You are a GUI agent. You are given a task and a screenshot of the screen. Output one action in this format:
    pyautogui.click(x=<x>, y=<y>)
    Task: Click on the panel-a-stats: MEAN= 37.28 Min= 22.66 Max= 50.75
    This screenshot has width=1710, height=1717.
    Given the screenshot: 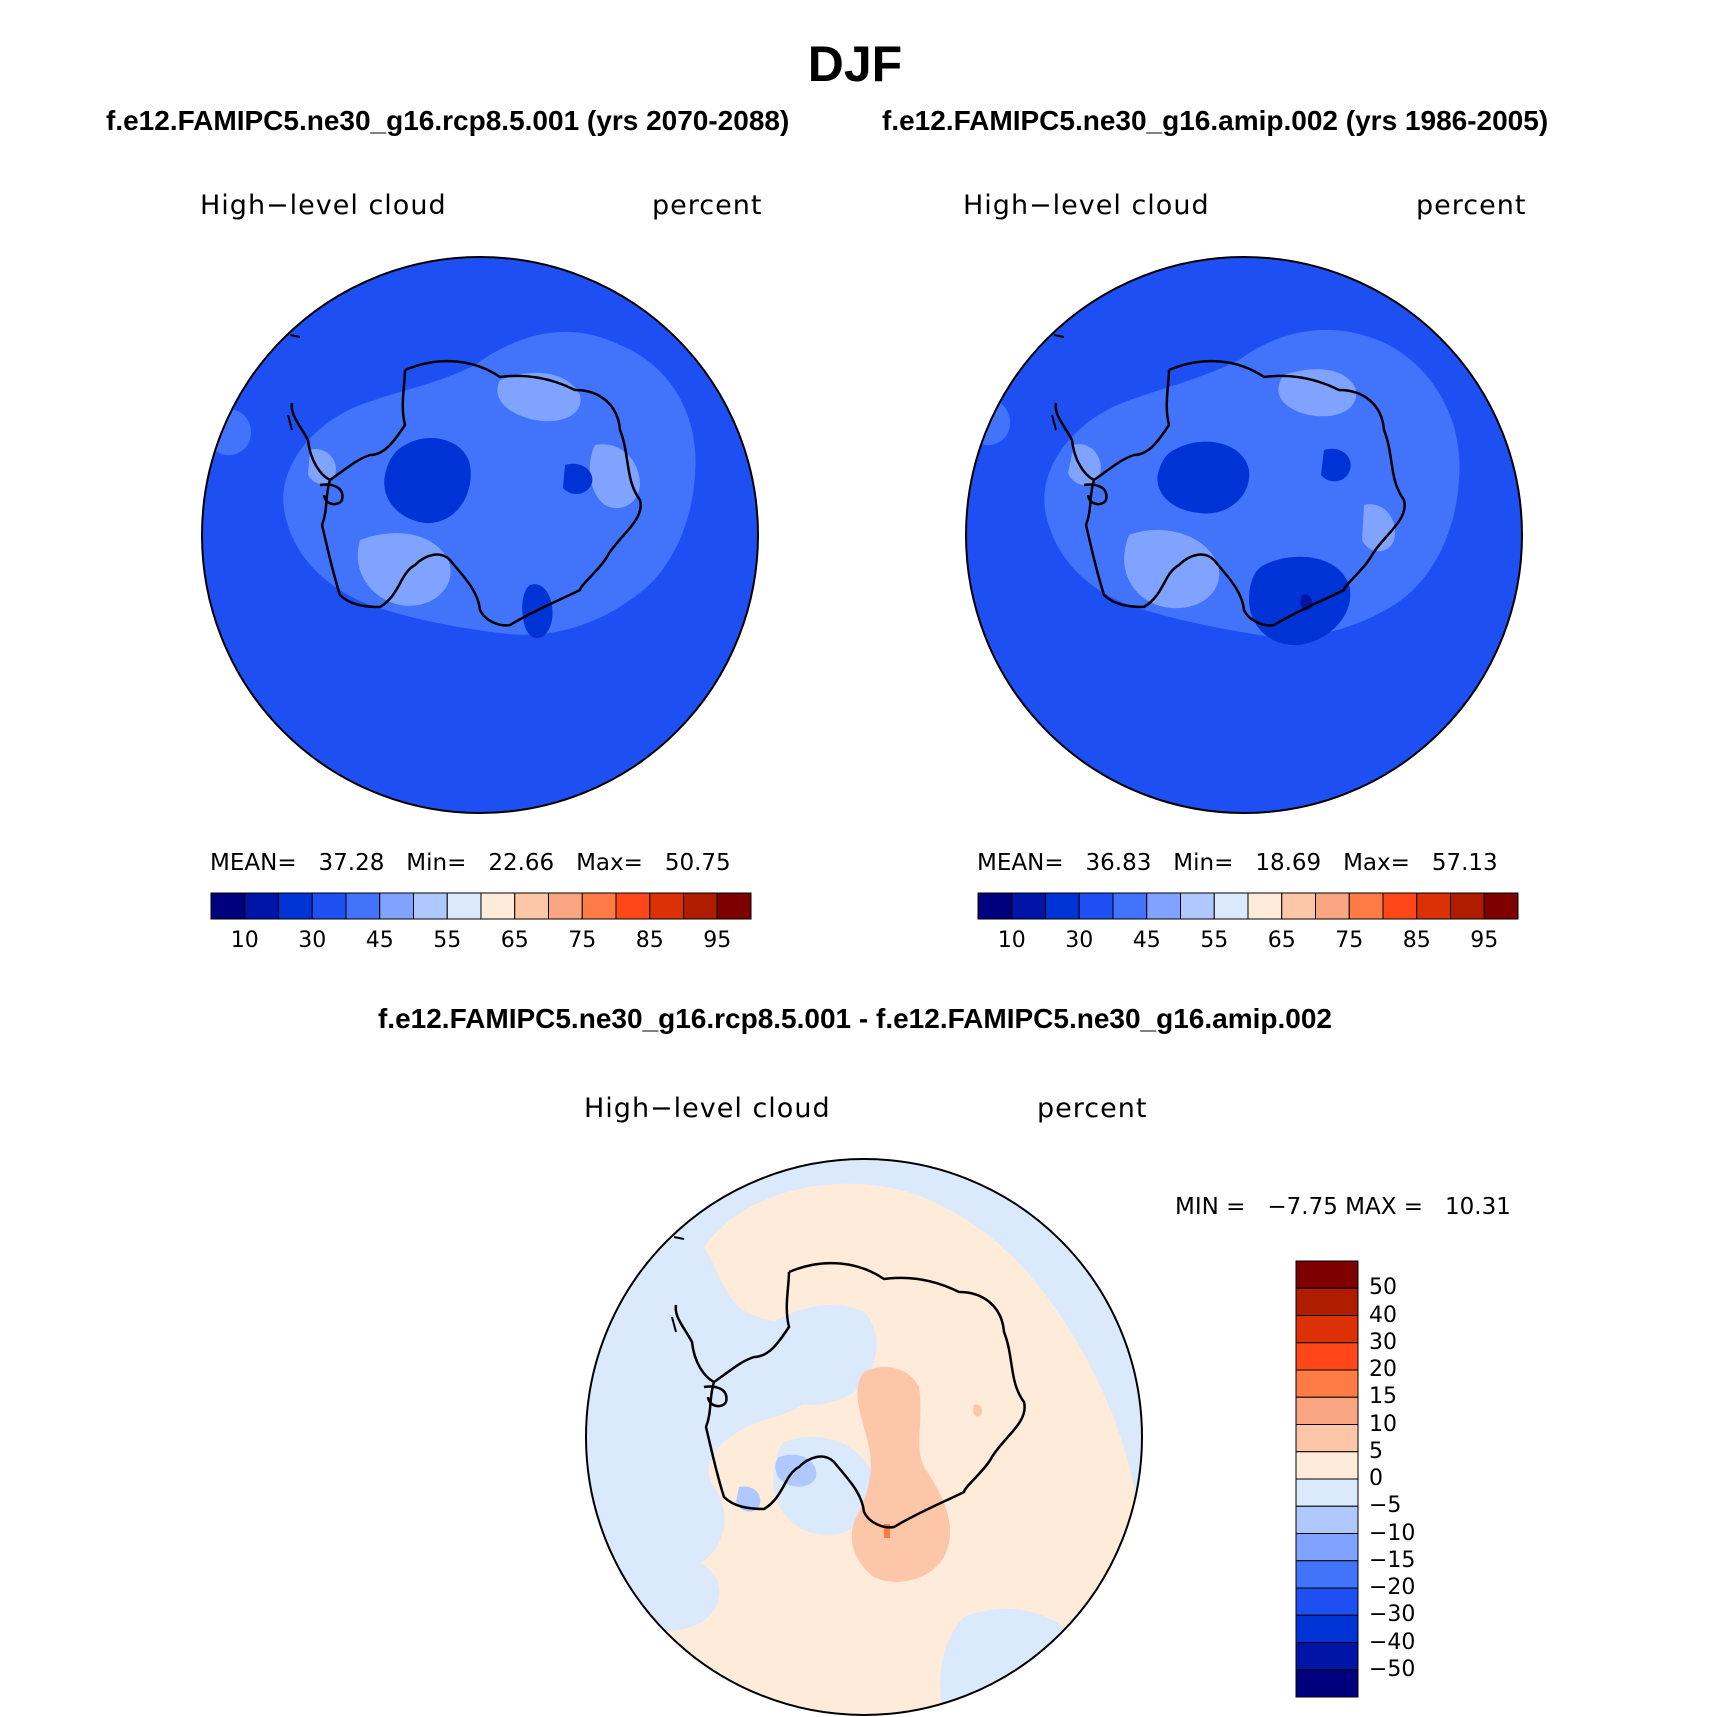 What is the action you would take?
    pyautogui.click(x=470, y=863)
    